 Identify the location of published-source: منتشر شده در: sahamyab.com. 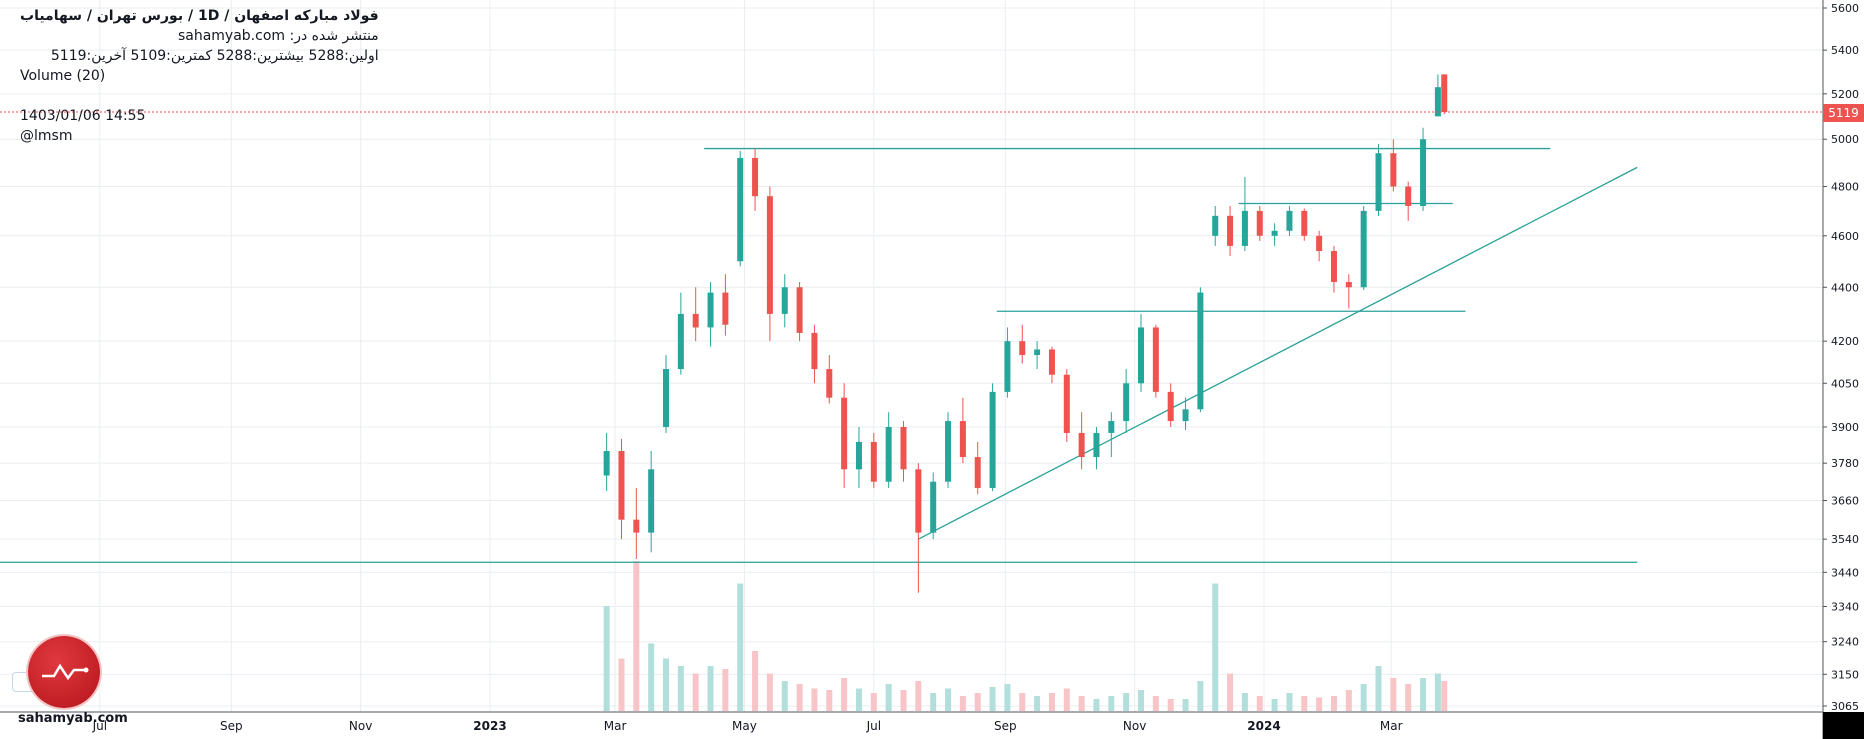
(278, 36).